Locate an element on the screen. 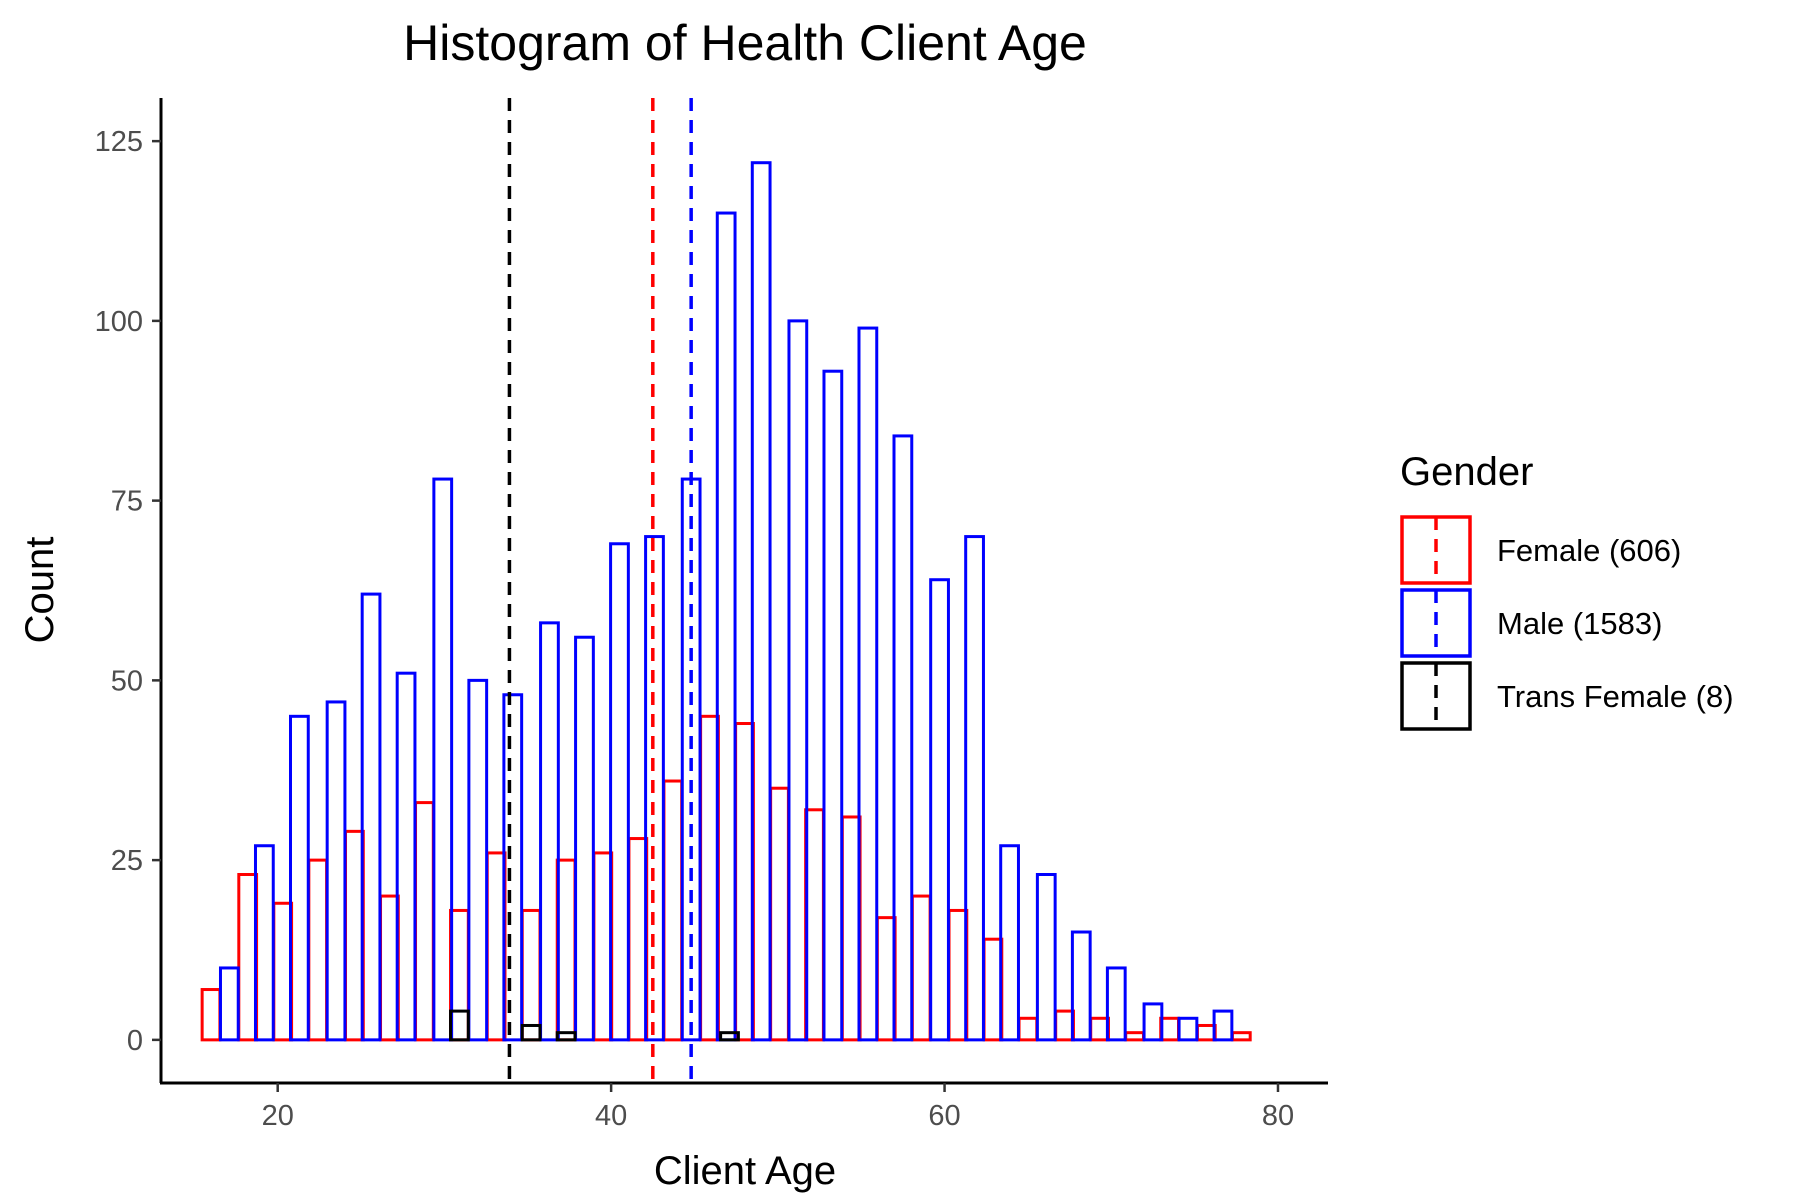  y-tick-label: 100 is located at coordinates (119, 322).